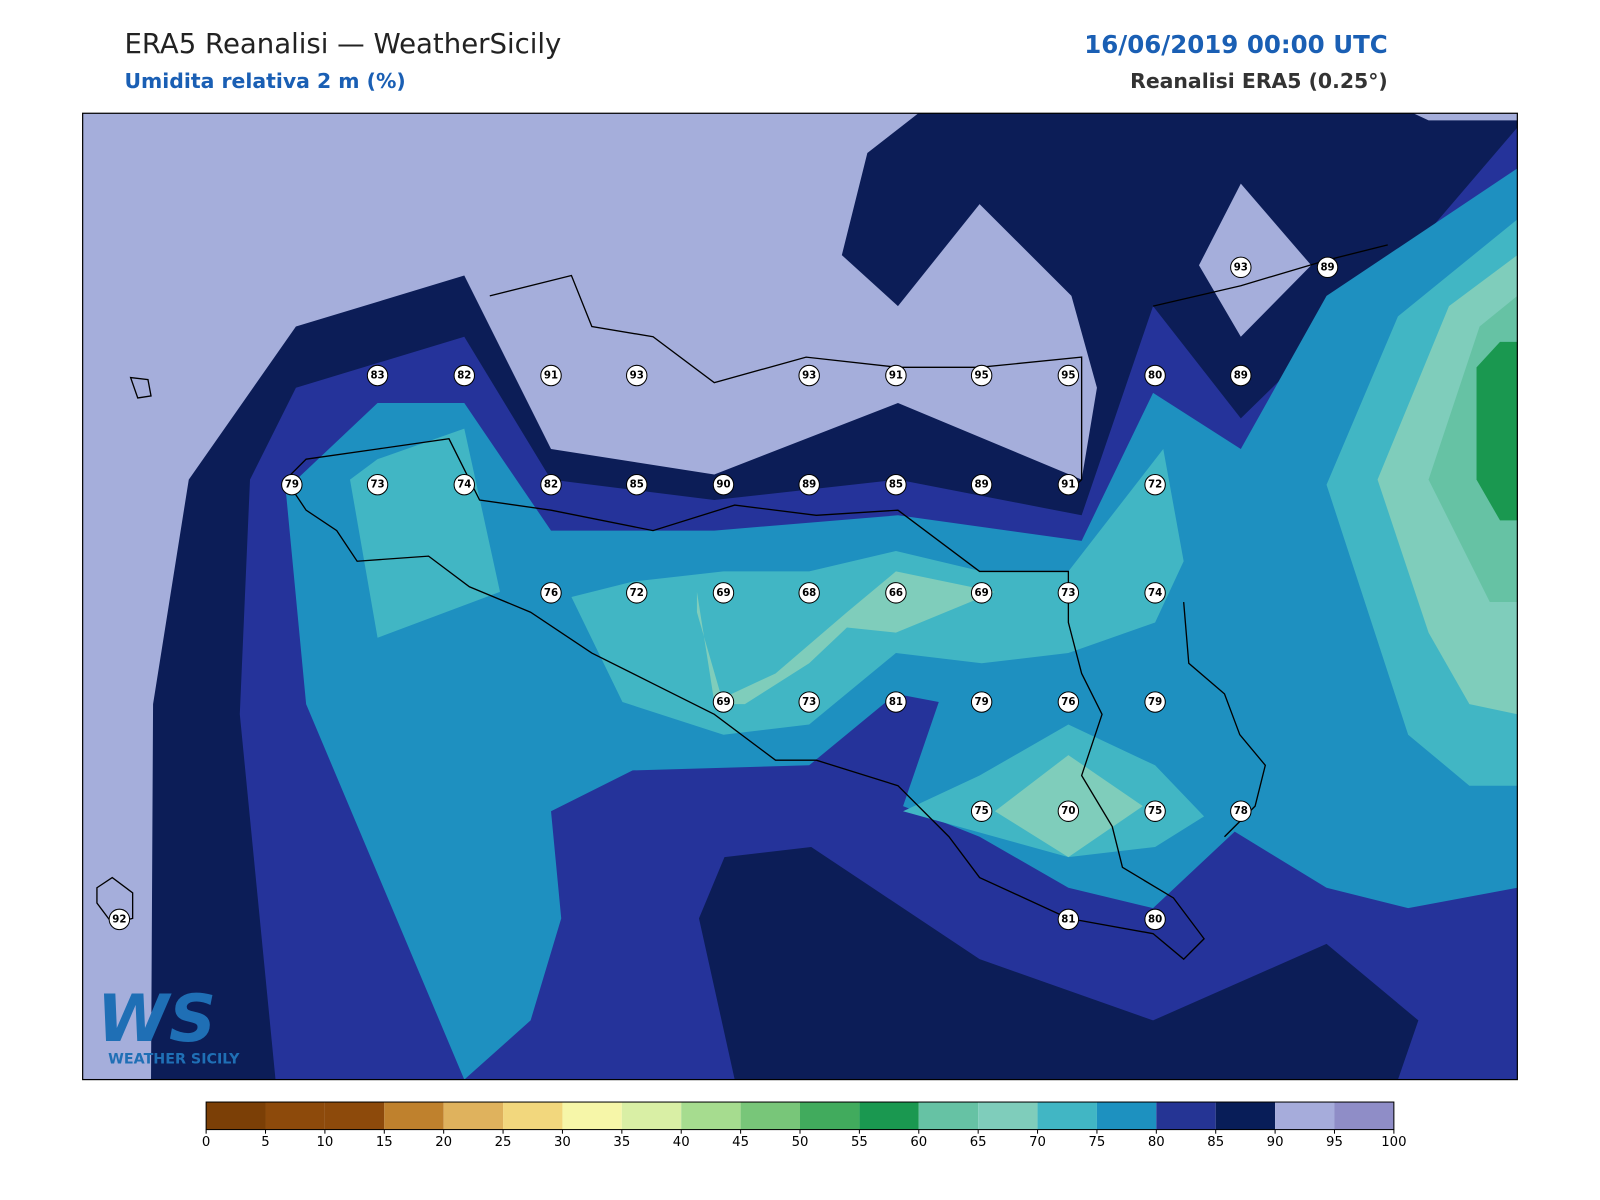 The width and height of the screenshot is (1600, 1200). Describe the element at coordinates (443, 1142) in the screenshot. I see `colorbar-tick-label: 20` at that location.